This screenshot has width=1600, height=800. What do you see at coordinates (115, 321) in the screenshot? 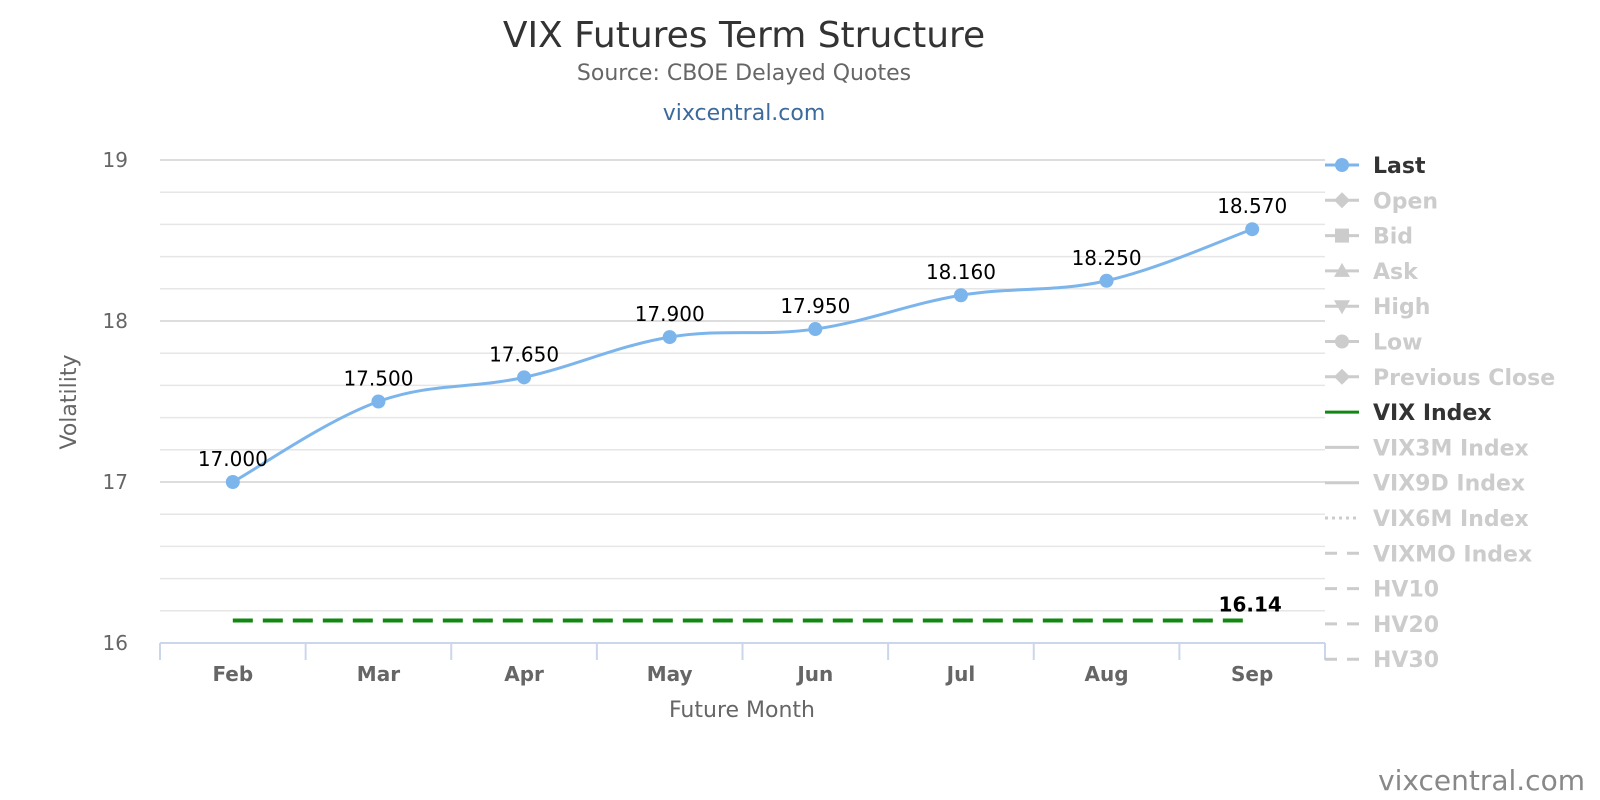
I see `y-tick-label: 18` at bounding box center [115, 321].